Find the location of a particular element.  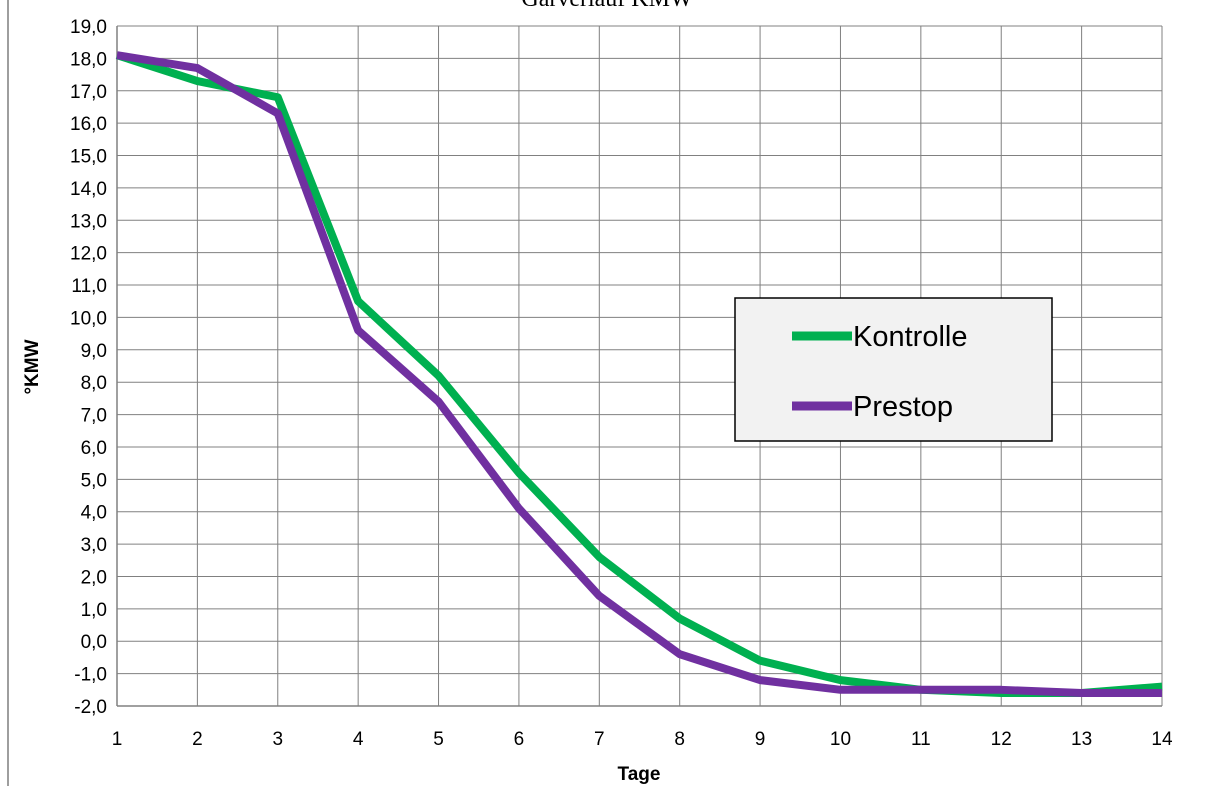

y-tick-label: 4,0 is located at coordinates (94, 513).